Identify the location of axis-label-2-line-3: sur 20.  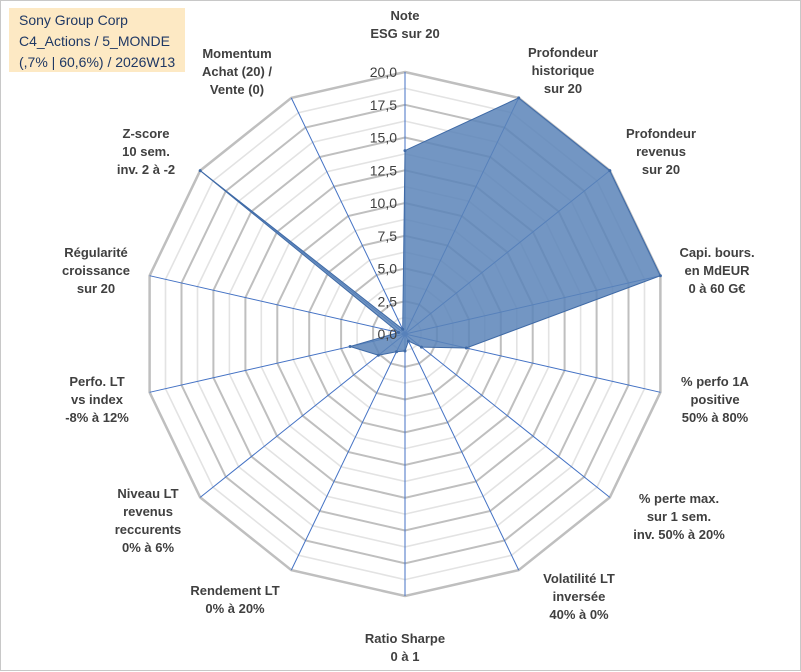
(563, 88).